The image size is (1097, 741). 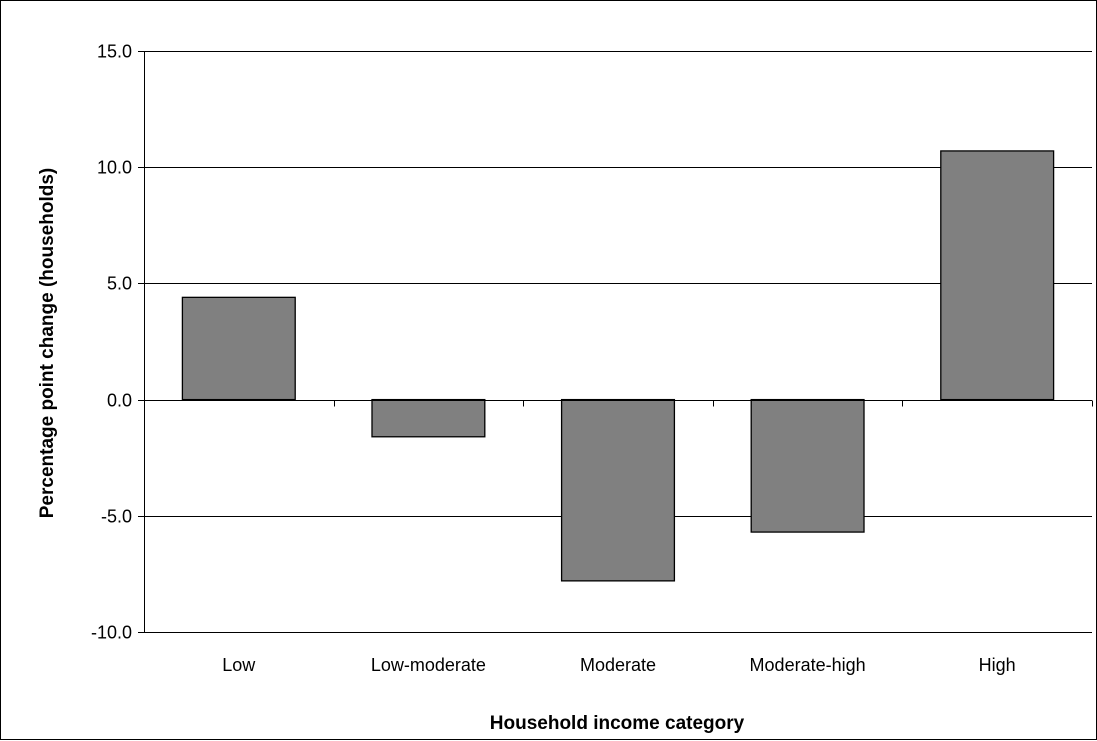 What do you see at coordinates (47, 343) in the screenshot?
I see `y-axis-title: Percentage point change (households)` at bounding box center [47, 343].